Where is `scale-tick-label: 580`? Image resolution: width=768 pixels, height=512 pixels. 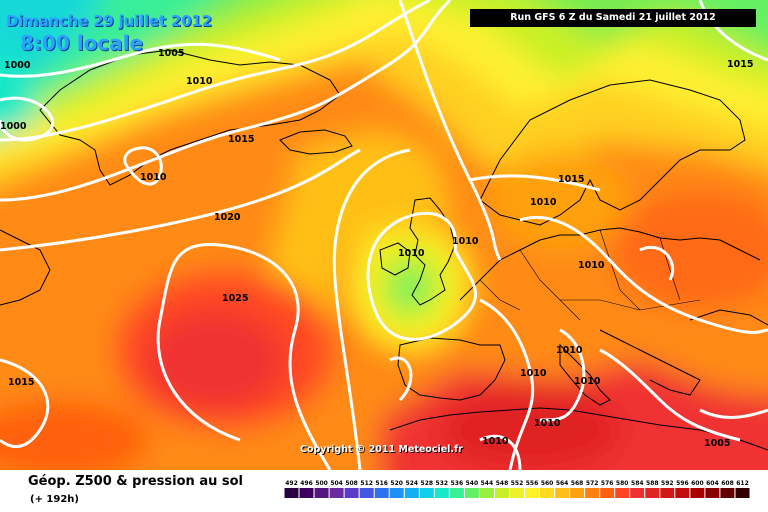 scale-tick-label: 580 is located at coordinates (622, 483).